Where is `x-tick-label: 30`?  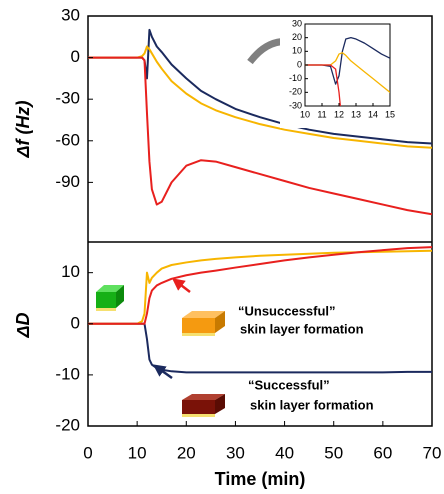 x-tick-label: 30 is located at coordinates (235, 452).